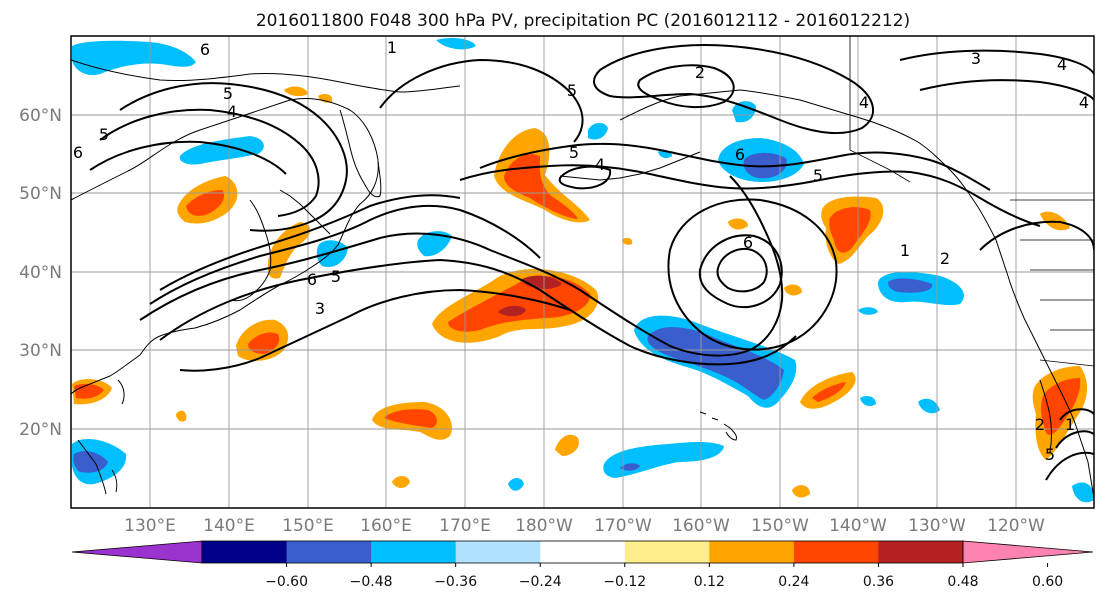 This screenshot has width=1105, height=601. Describe the element at coordinates (308, 526) in the screenshot. I see `lon-label: 150°E` at that location.